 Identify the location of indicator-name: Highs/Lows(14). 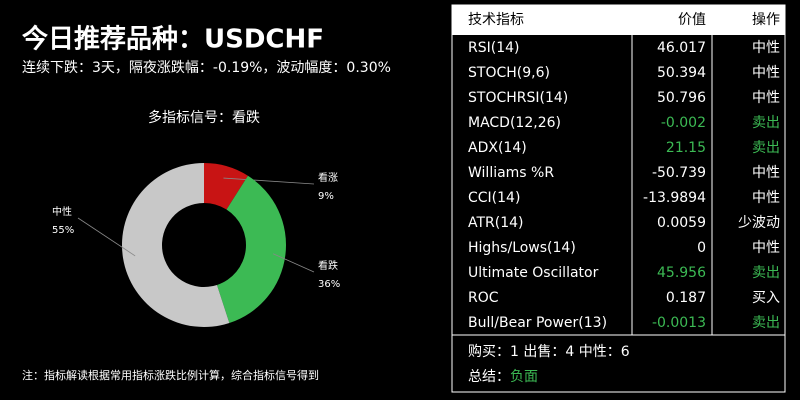
(522, 248).